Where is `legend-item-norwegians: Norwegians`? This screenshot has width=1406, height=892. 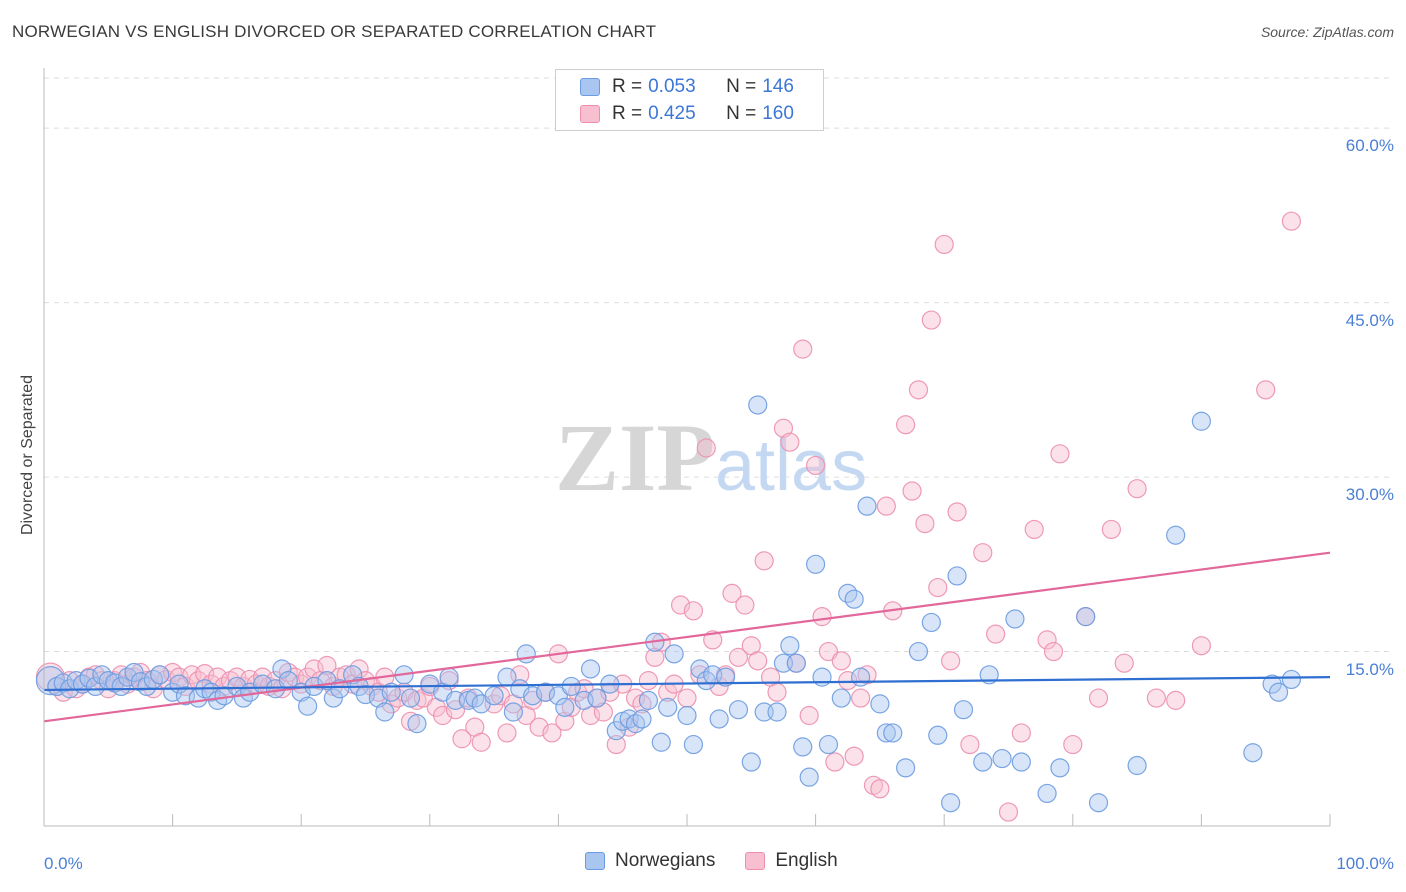 legend-item-norwegians: Norwegians is located at coordinates (650, 861).